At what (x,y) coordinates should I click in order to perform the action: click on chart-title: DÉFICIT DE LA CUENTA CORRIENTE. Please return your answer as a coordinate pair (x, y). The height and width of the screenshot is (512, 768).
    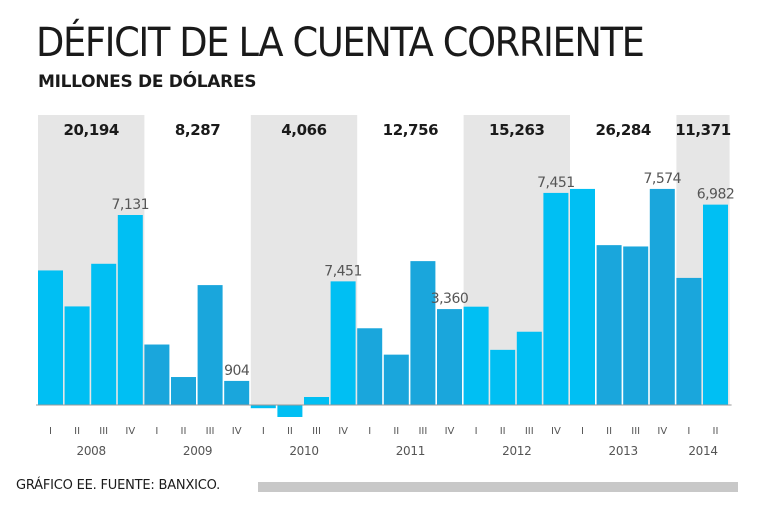
    Looking at the image, I should click on (340, 43).